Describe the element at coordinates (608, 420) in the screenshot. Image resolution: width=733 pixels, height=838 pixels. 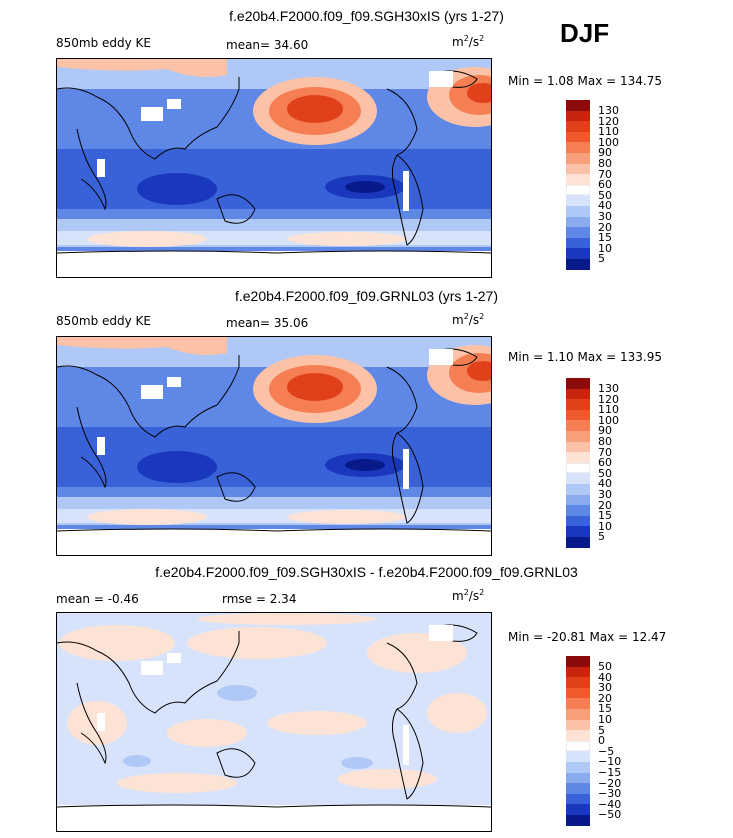
I see `cbar2-tick: 100` at that location.